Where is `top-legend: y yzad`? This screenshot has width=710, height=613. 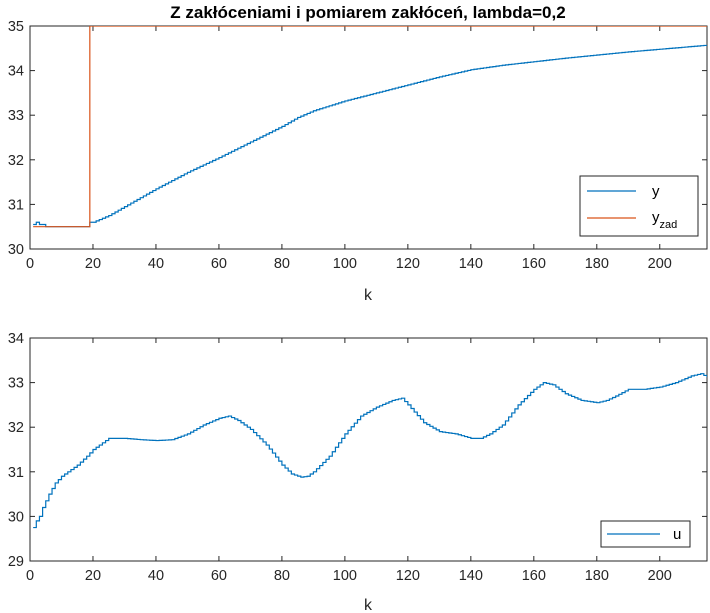
top-legend: y yzad is located at coordinates (639, 206).